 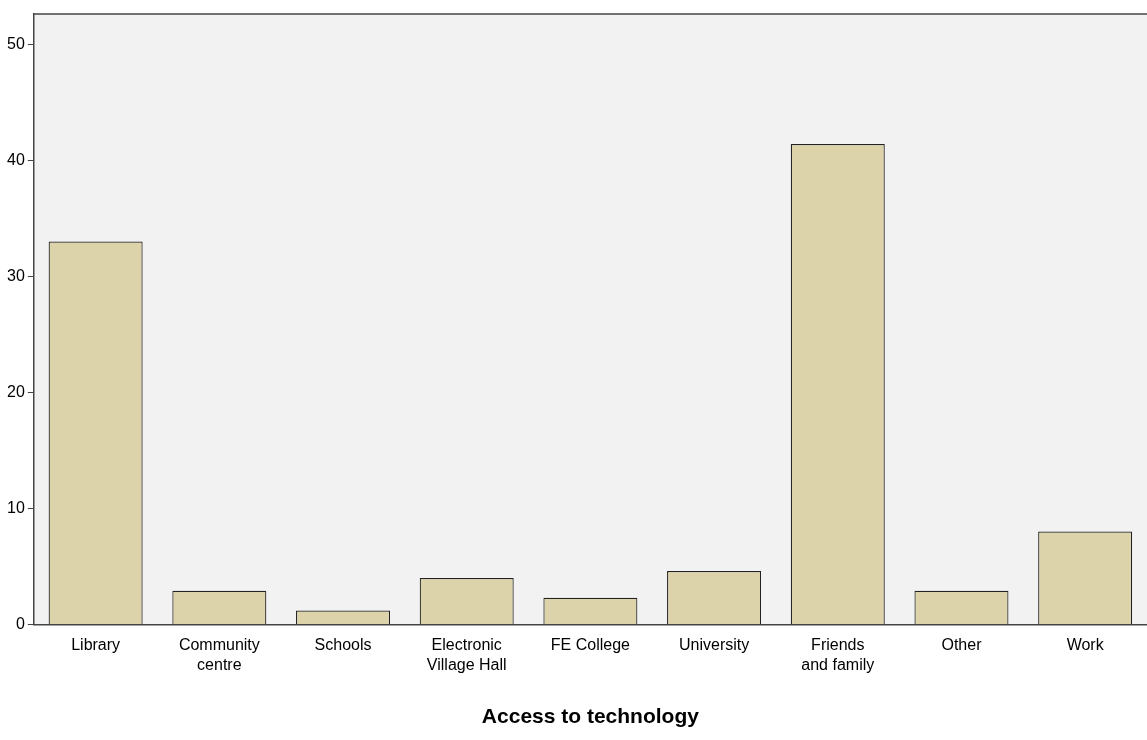 I want to click on x-axis-title: Access to technology, so click(x=590, y=716).